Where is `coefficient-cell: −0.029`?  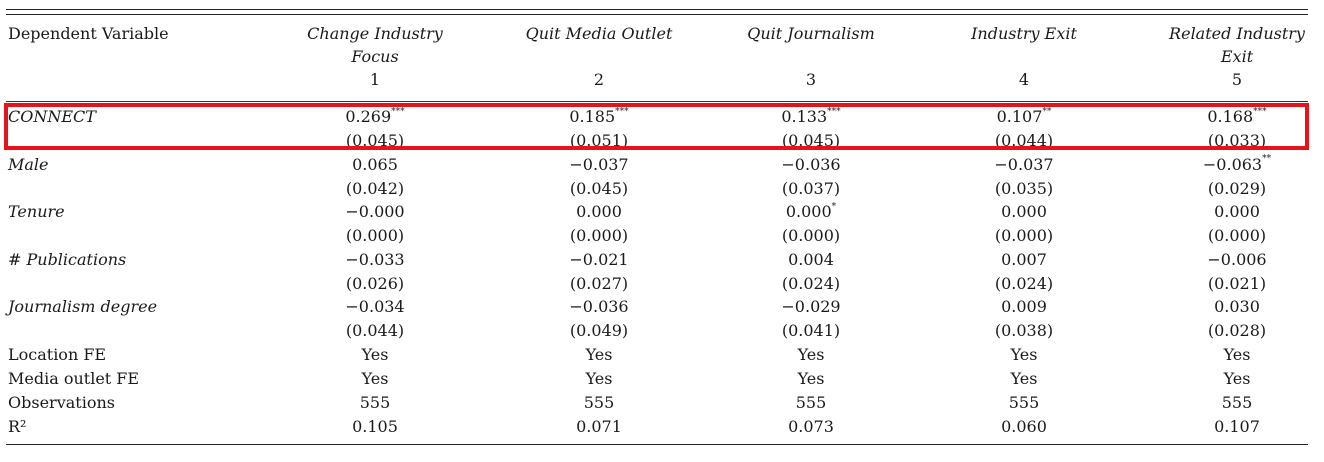
coefficient-cell: −0.029 is located at coordinates (811, 306).